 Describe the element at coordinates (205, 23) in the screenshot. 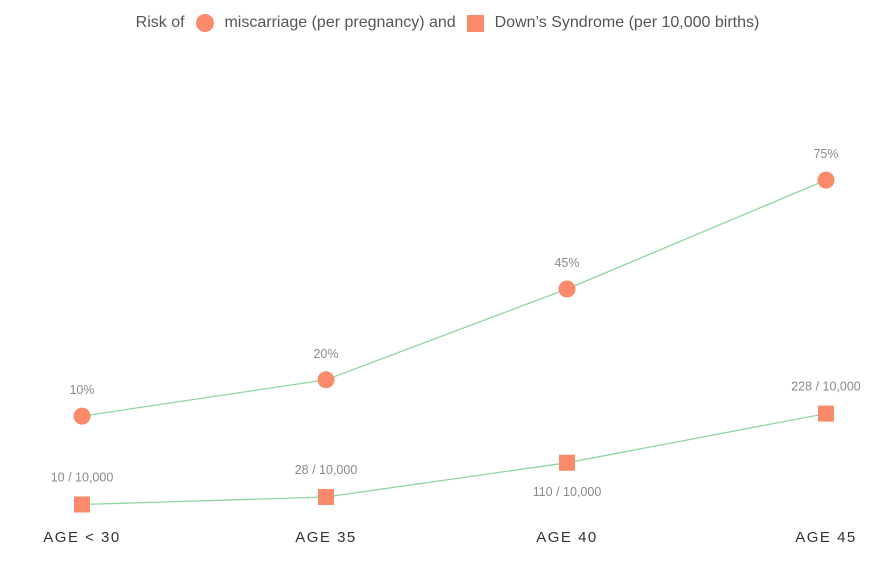

I see `legend-circle-icon` at that location.